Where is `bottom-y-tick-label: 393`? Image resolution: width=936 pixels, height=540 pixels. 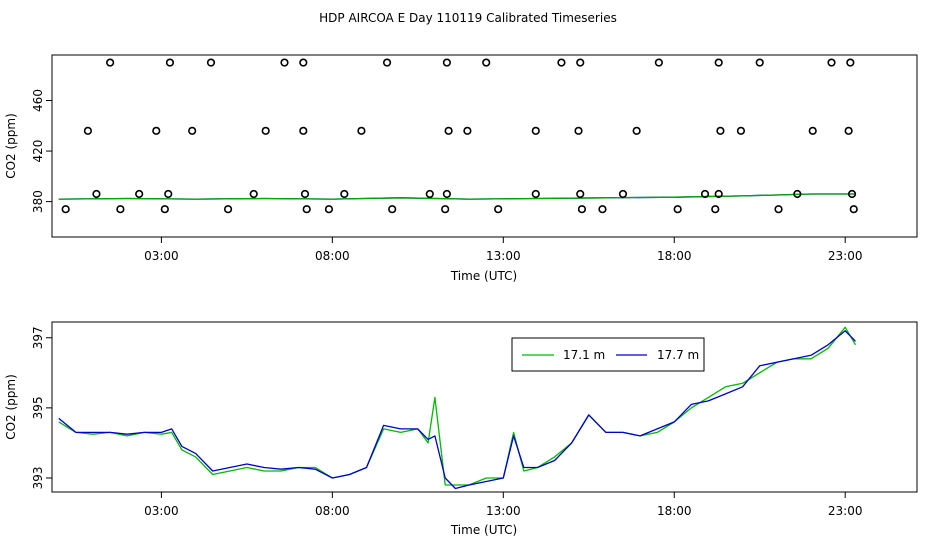
bottom-y-tick-label: 393 is located at coordinates (38, 478).